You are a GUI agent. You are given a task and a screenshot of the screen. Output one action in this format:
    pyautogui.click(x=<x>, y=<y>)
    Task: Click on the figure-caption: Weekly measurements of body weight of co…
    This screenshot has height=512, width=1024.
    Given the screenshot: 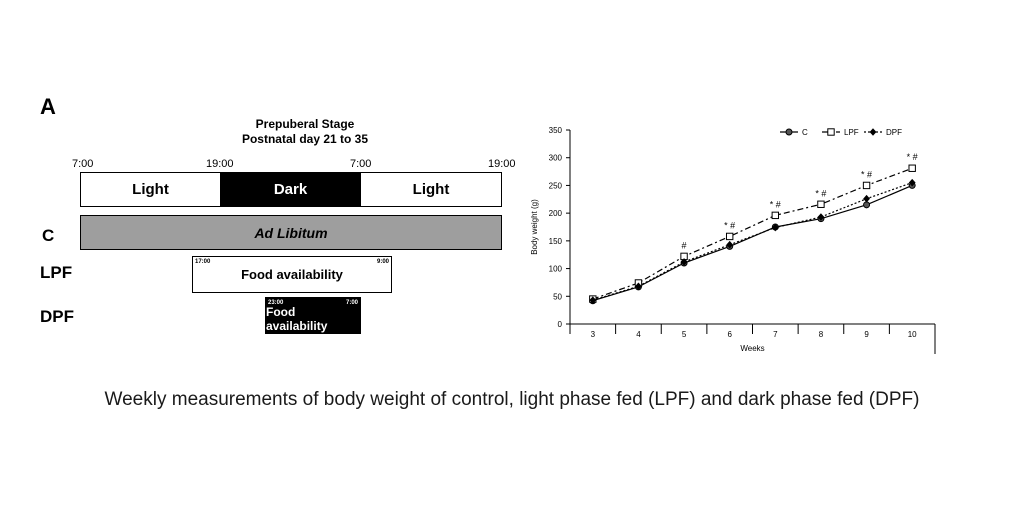 What is the action you would take?
    pyautogui.click(x=512, y=399)
    